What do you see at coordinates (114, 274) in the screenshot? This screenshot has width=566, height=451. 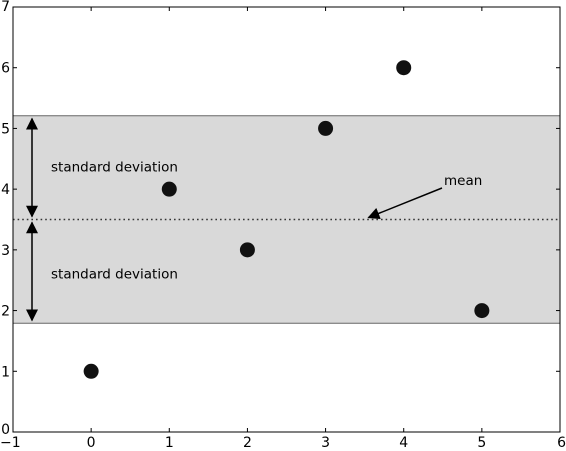 I see `std-lower-label: standard deviation` at bounding box center [114, 274].